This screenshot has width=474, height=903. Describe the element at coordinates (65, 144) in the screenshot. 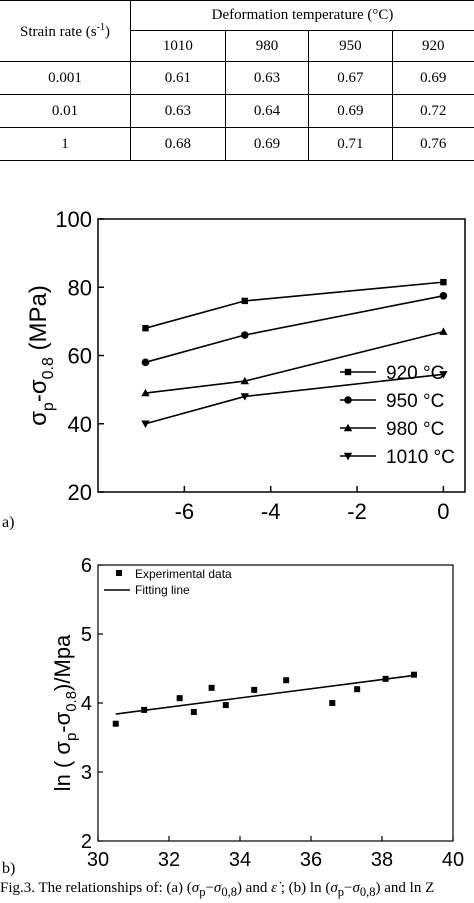

I see `rate-cell: 1` at that location.